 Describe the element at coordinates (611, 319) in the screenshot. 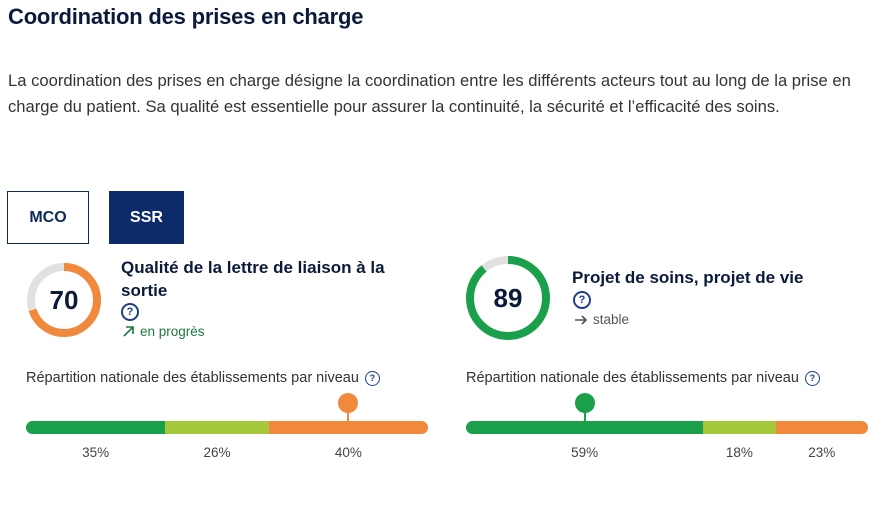

I see `trend-label: stable` at that location.